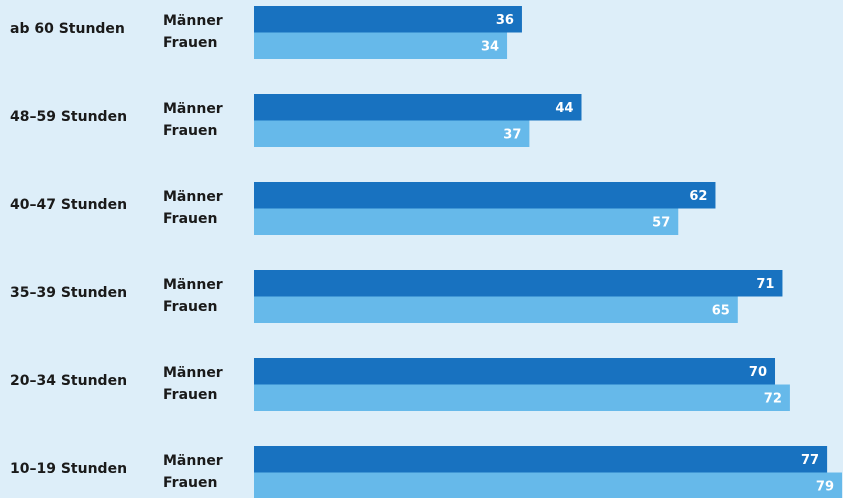 Image resolution: width=843 pixels, height=498 pixels. I want to click on value-label: 37, so click(512, 134).